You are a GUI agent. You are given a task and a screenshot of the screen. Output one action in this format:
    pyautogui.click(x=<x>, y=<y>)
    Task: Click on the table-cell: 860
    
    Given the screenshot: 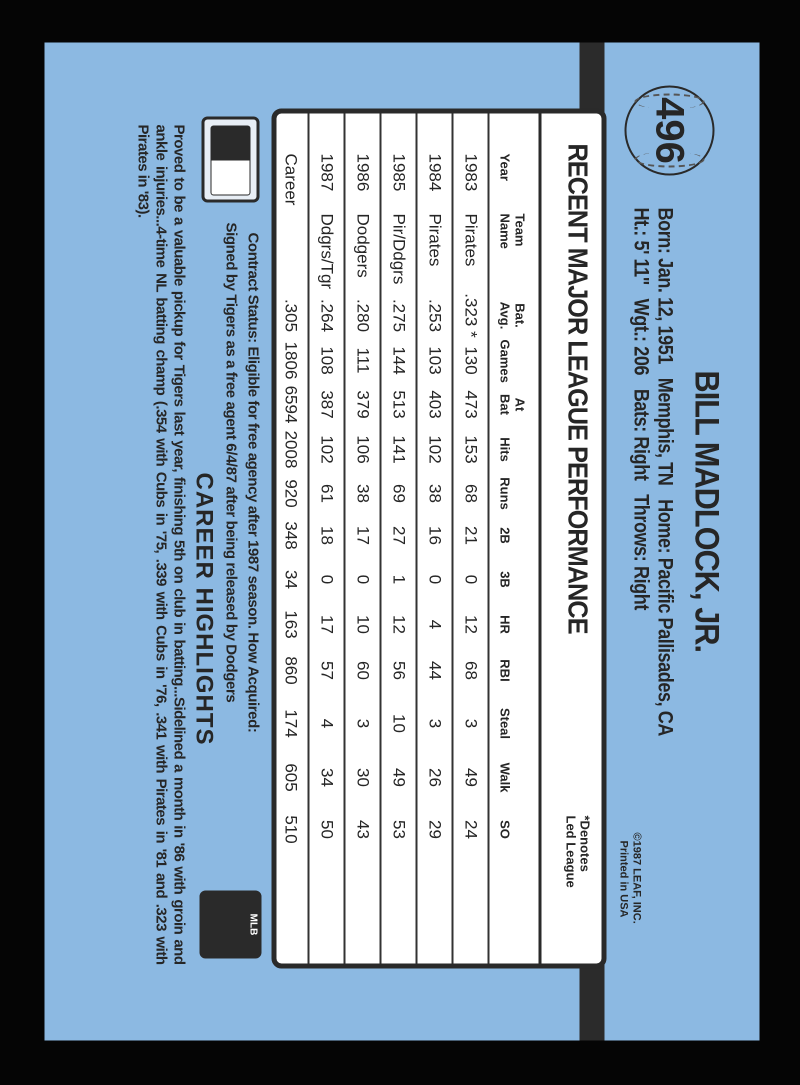 What is the action you would take?
    pyautogui.click(x=291, y=670)
    